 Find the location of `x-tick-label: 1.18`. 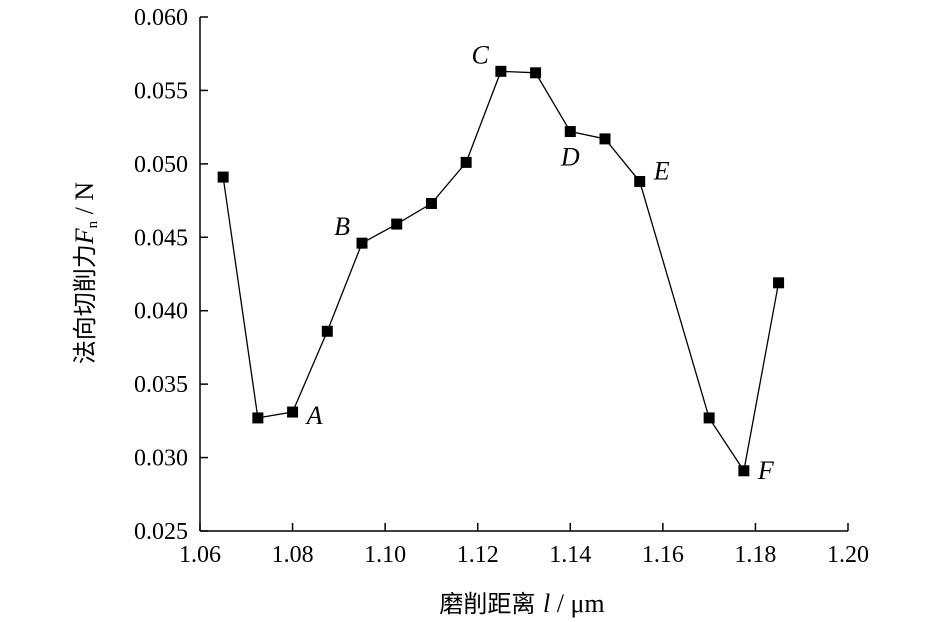

x-tick-label: 1.18 is located at coordinates (755, 555).